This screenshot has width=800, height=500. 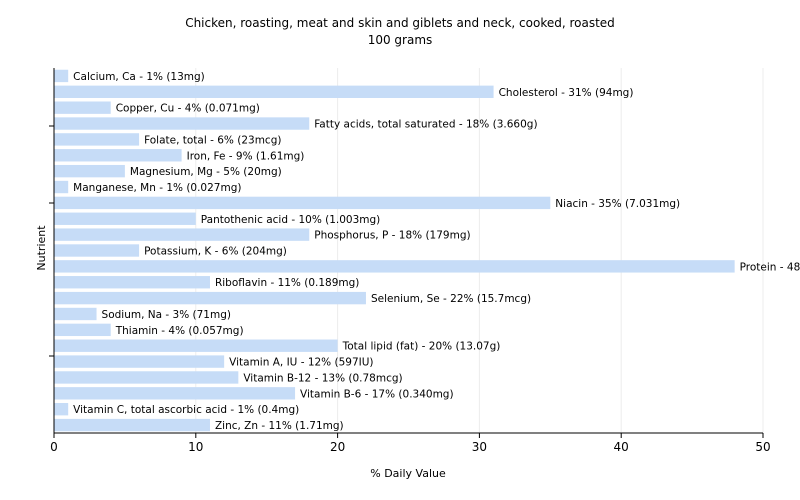 What do you see at coordinates (287, 283) in the screenshot?
I see `bar-label: Riboflavin - 11% (0.189mg)` at bounding box center [287, 283].